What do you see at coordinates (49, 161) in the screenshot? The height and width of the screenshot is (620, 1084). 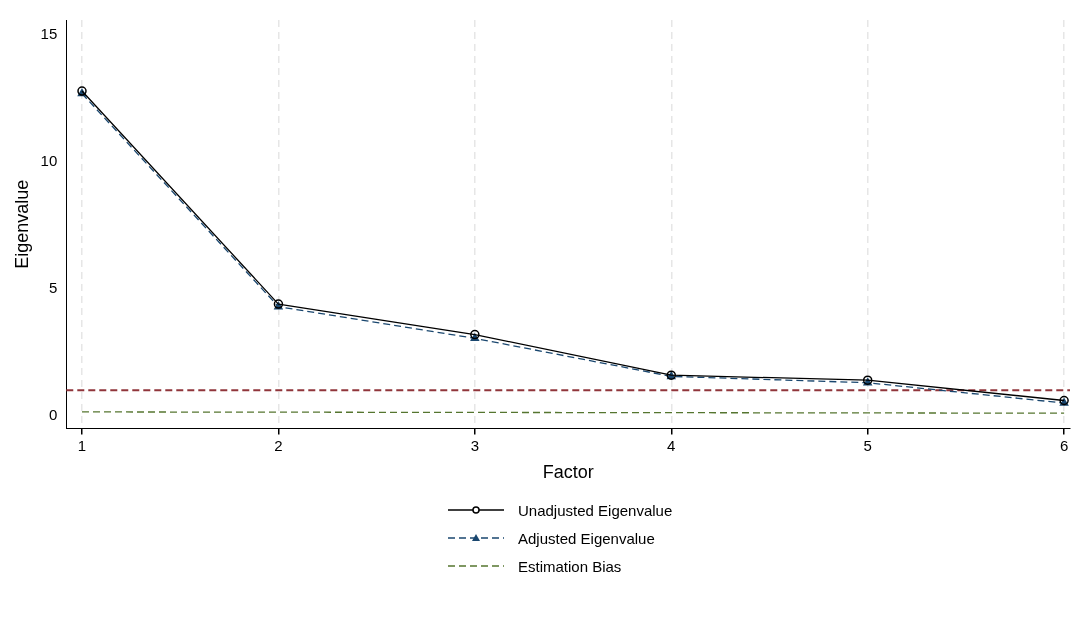 I see `y-tick-label: 10` at bounding box center [49, 161].